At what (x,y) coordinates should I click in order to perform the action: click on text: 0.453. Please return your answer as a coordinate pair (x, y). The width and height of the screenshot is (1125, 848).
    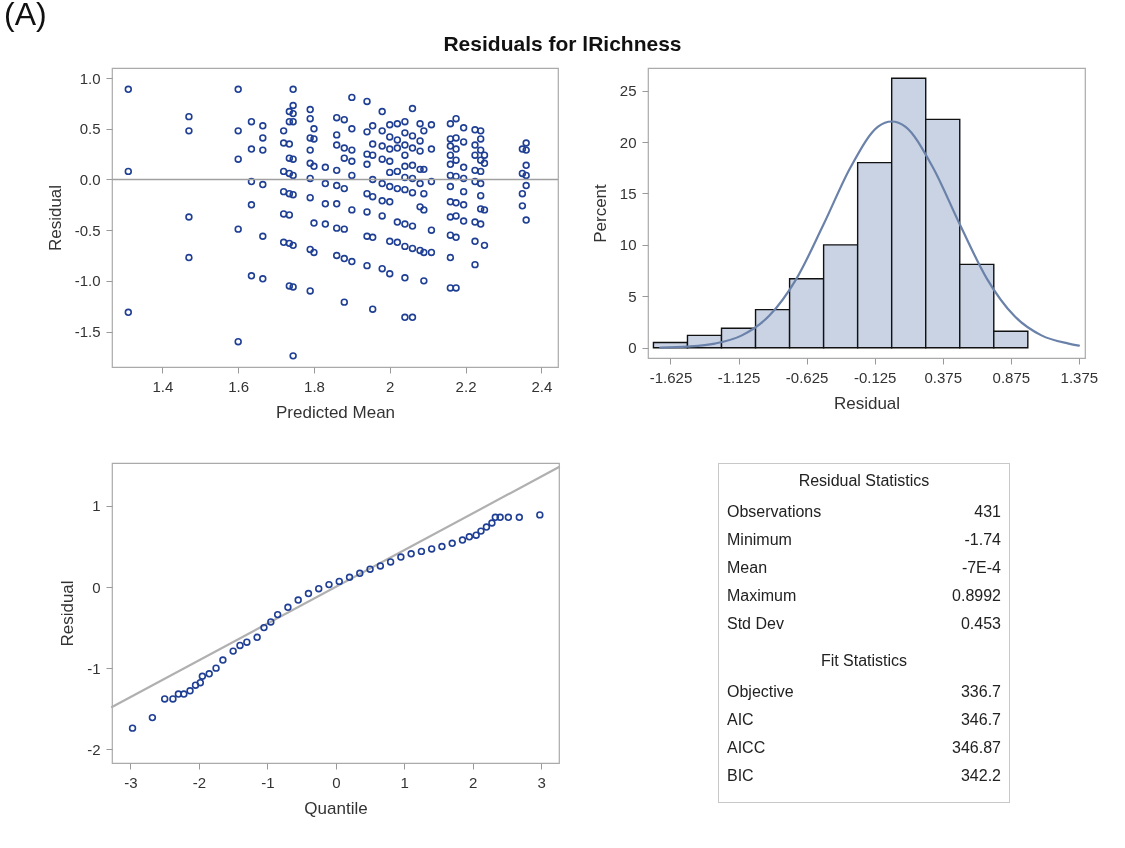
    Looking at the image, I should click on (980, 623).